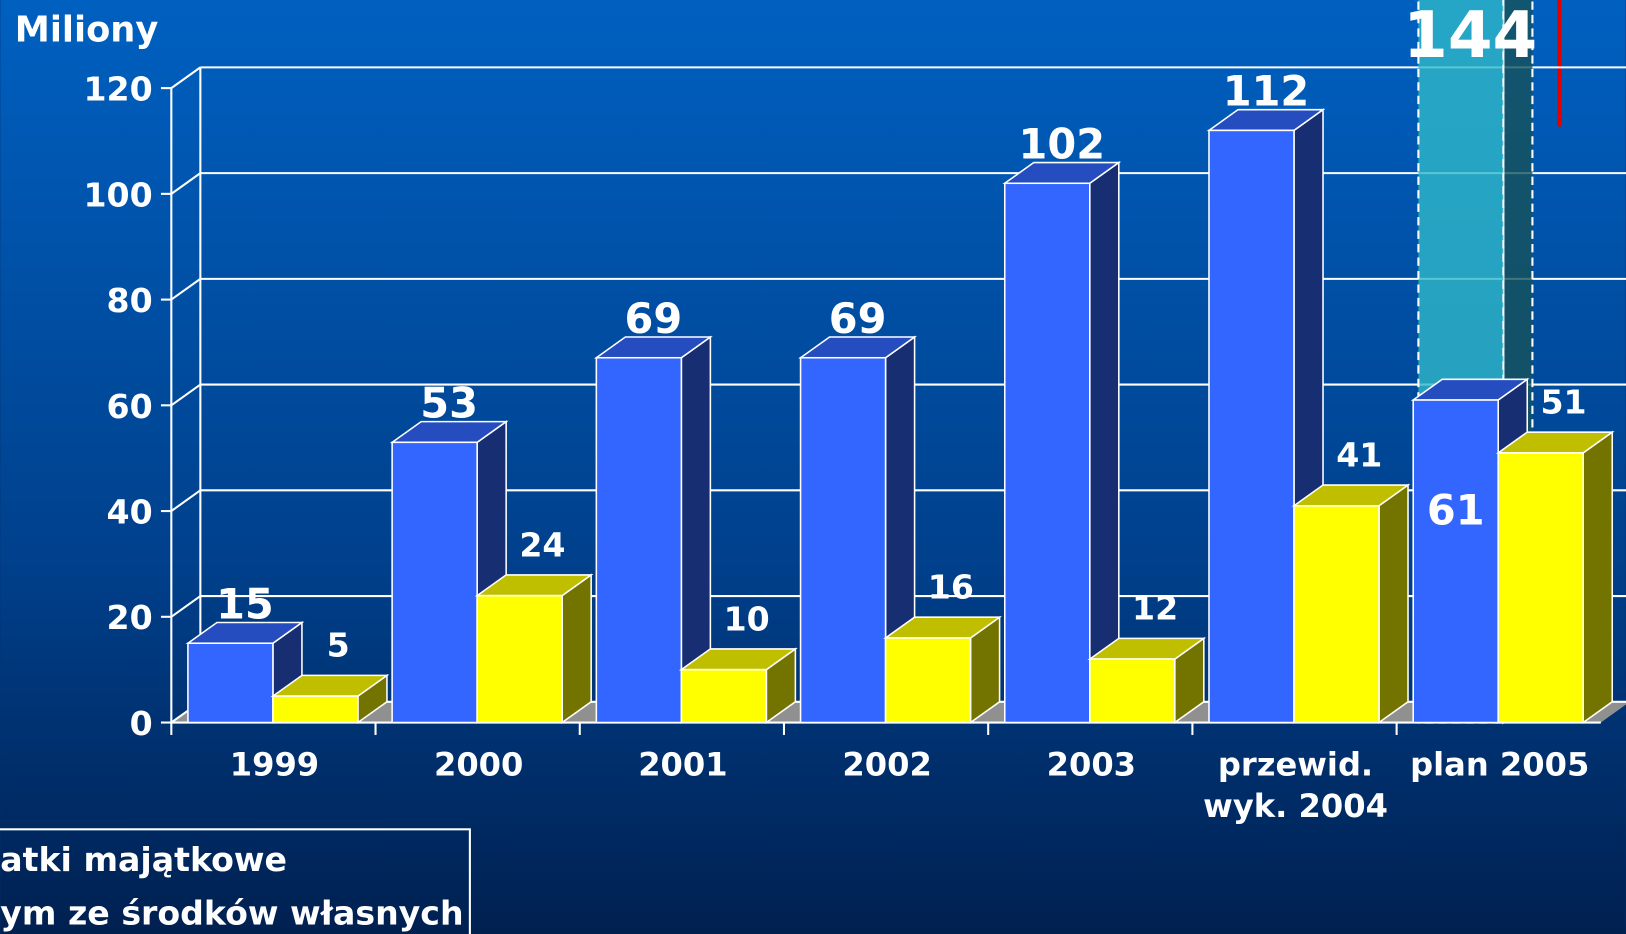 This screenshot has width=1626, height=934. What do you see at coordinates (1295, 806) in the screenshot?
I see `x-tick-line: wyk. 2004` at bounding box center [1295, 806].